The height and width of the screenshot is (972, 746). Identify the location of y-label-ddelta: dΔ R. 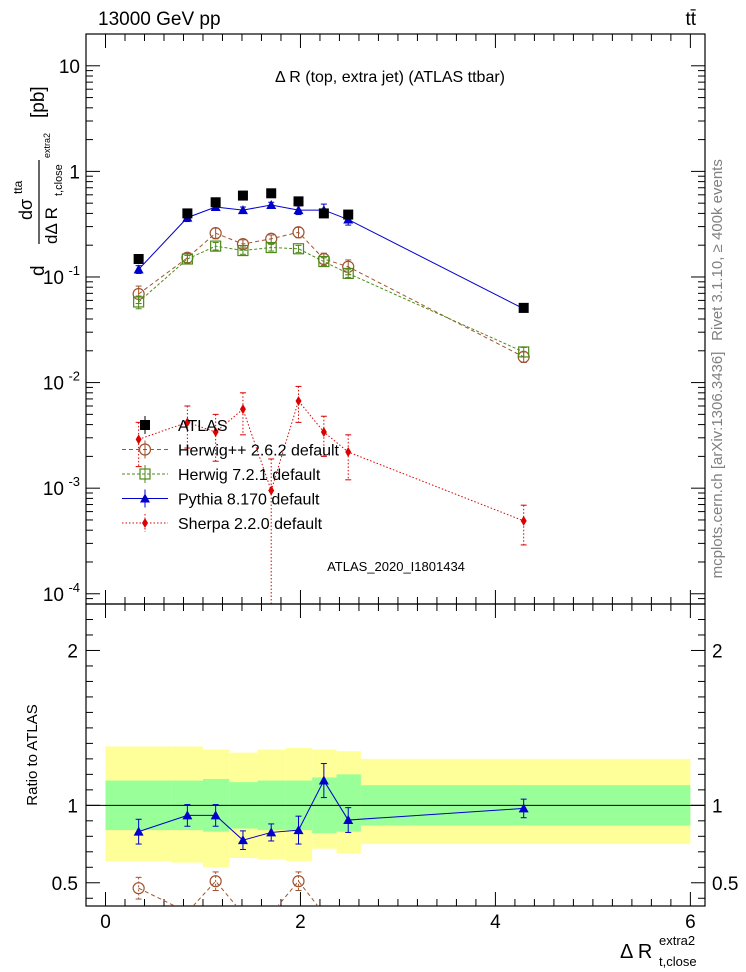
(51, 225).